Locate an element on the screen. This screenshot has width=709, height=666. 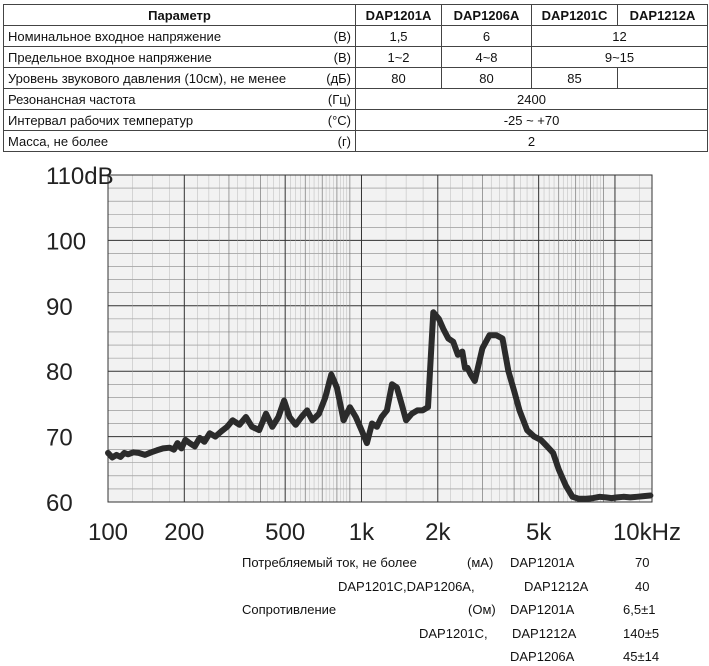
row-value: 1~2 is located at coordinates (399, 57).